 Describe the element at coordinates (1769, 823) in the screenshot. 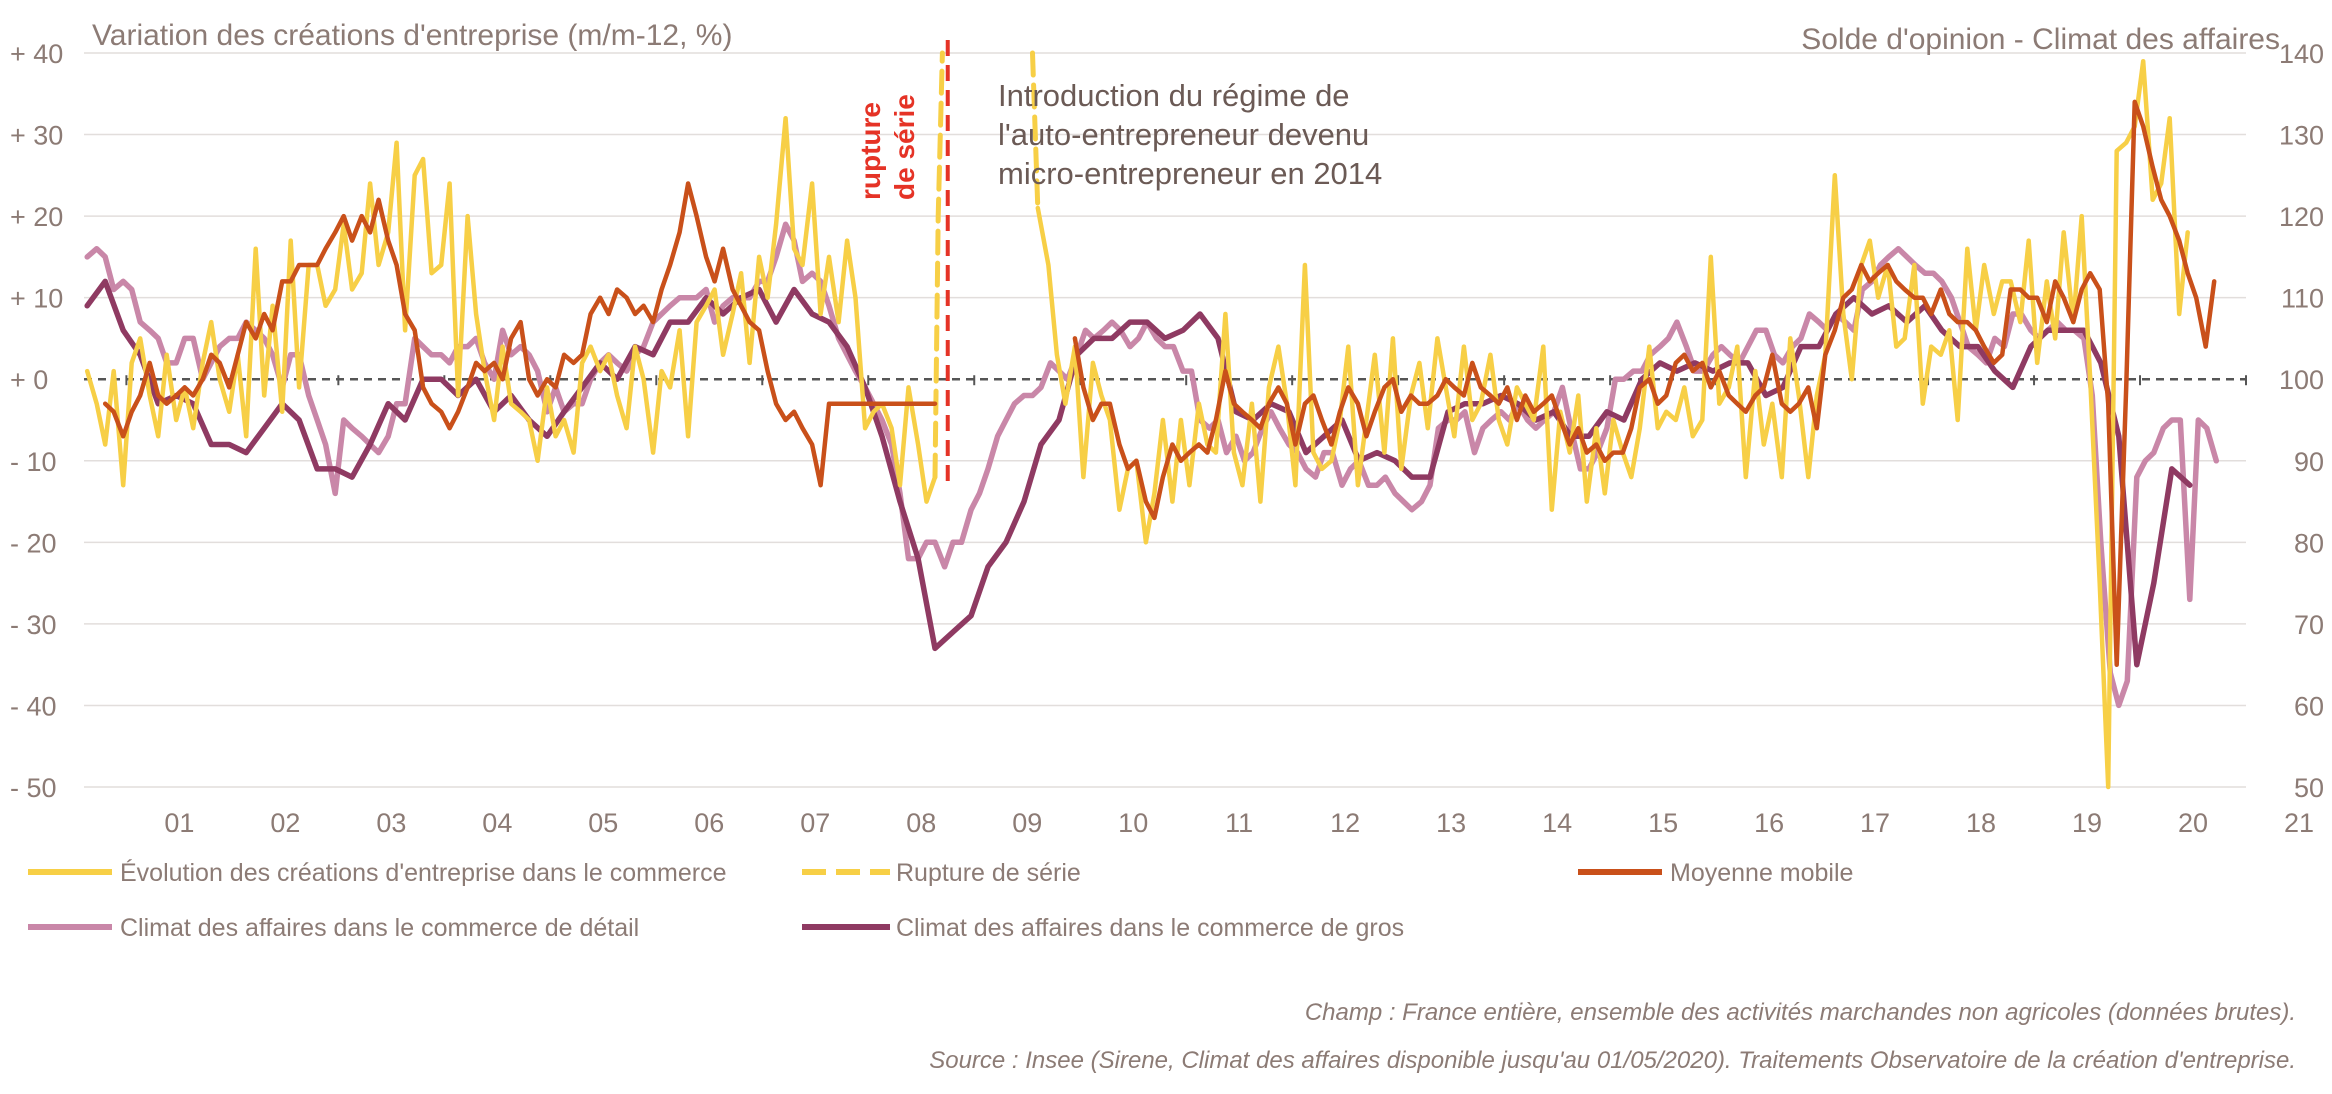

I see `x-tick-label: 16` at that location.